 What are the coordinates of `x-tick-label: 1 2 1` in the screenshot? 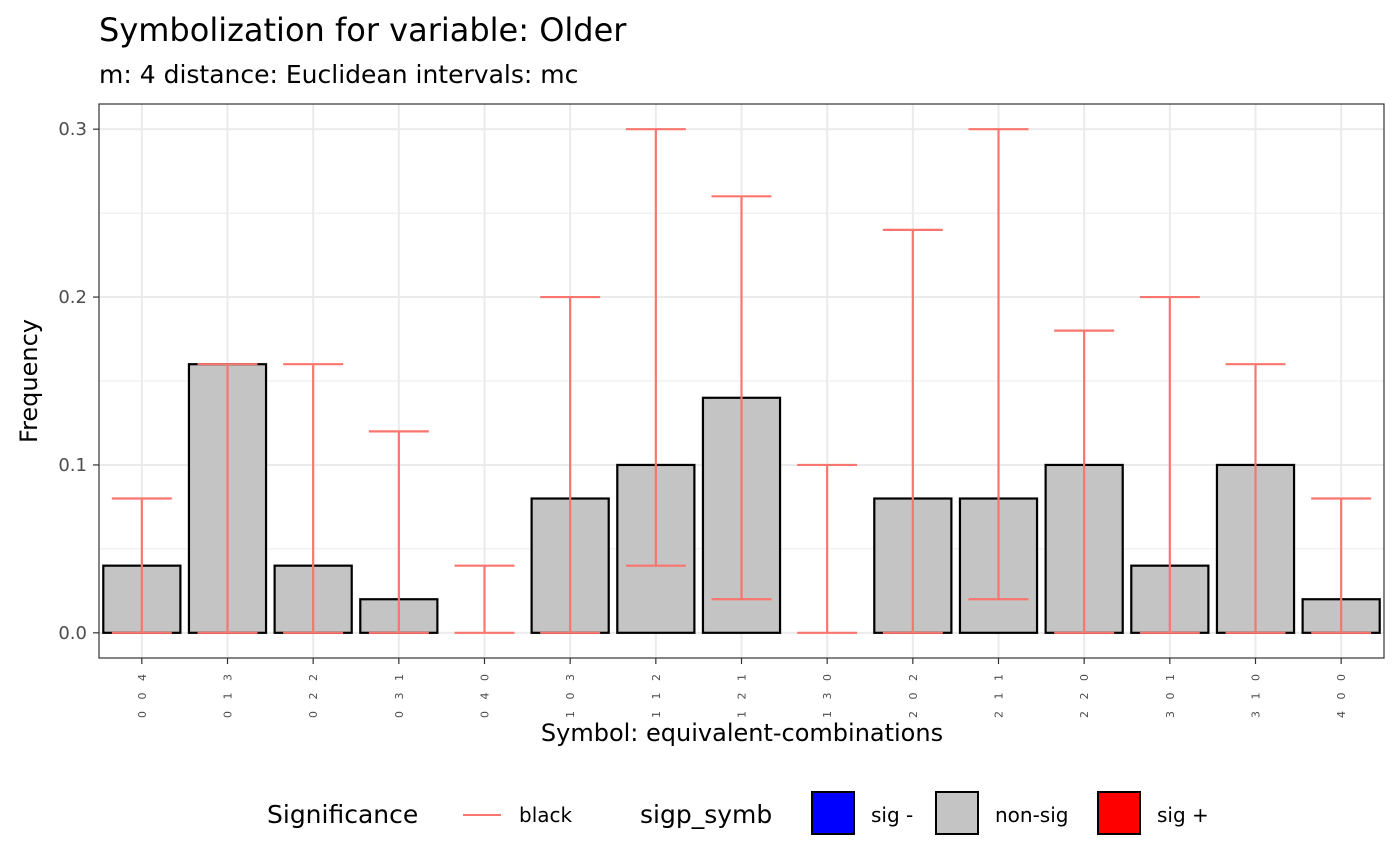 It's located at (742, 694).